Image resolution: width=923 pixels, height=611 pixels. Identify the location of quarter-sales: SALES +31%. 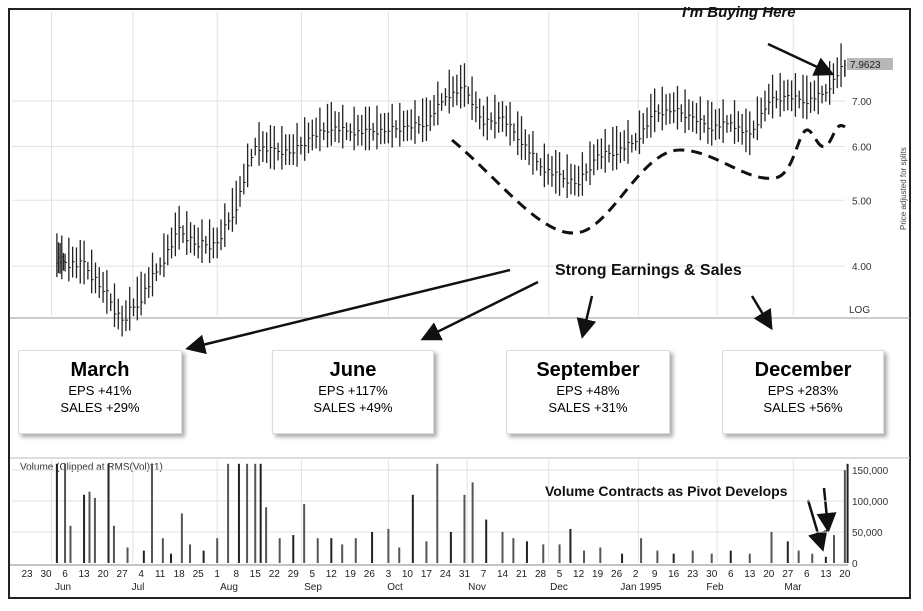
(588, 407).